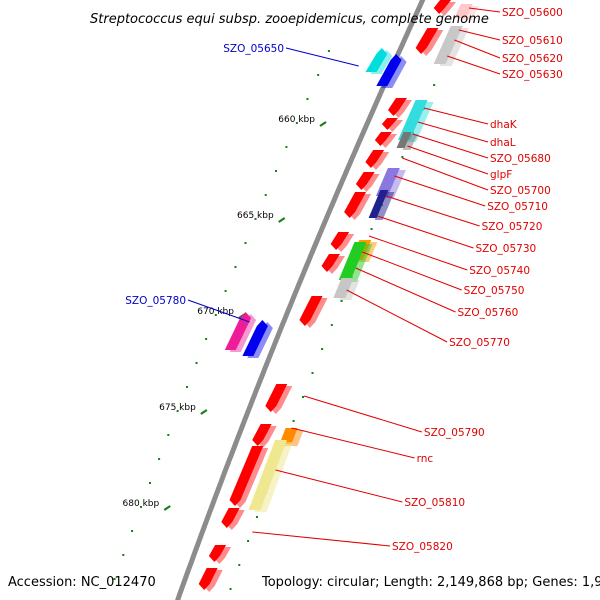  Describe the element at coordinates (82, 582) in the screenshot. I see `accession-text: Accession: NC_012470` at that location.